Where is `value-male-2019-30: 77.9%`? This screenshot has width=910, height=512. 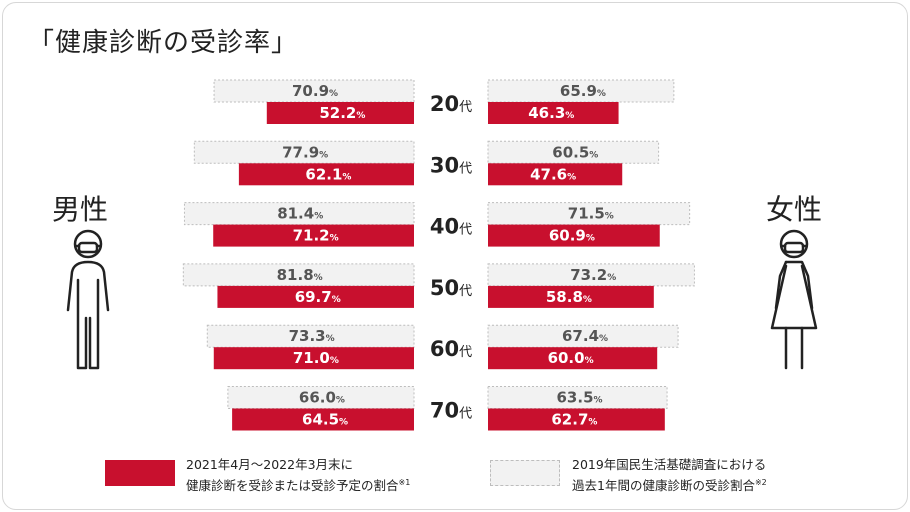
value-male-2019-30: 77.9% is located at coordinates (305, 152).